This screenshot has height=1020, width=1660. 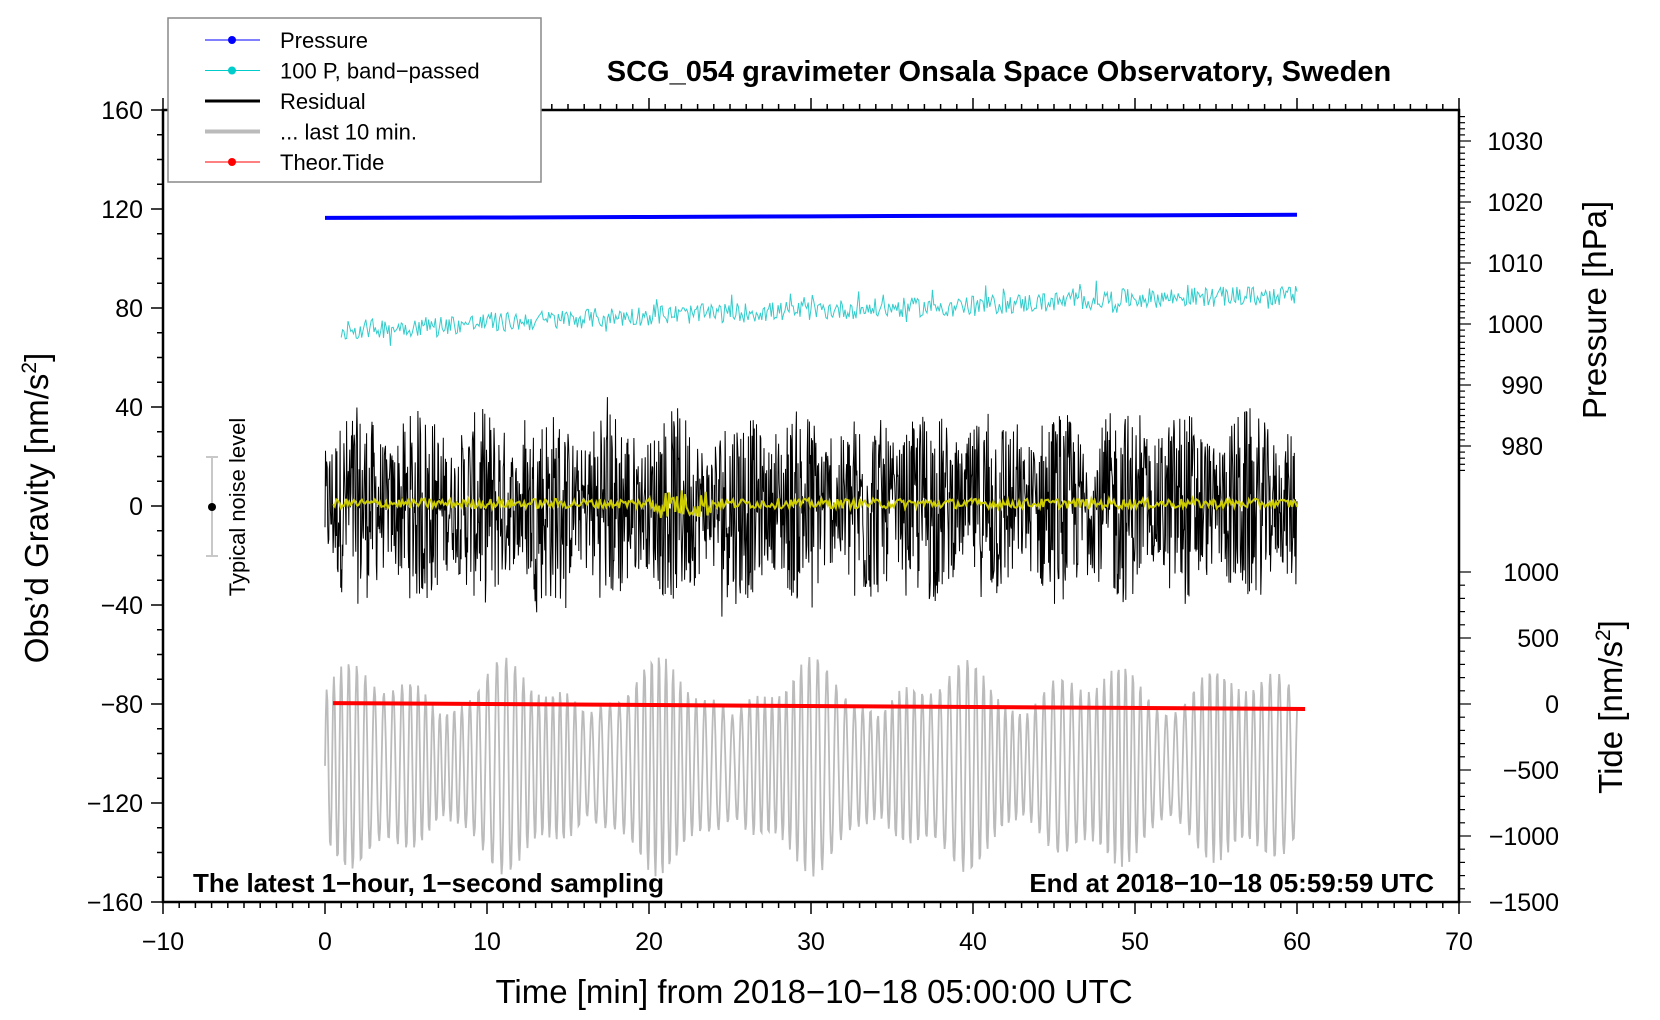 What do you see at coordinates (1522, 386) in the screenshot?
I see `y-tick-label-pressure: 990` at bounding box center [1522, 386].